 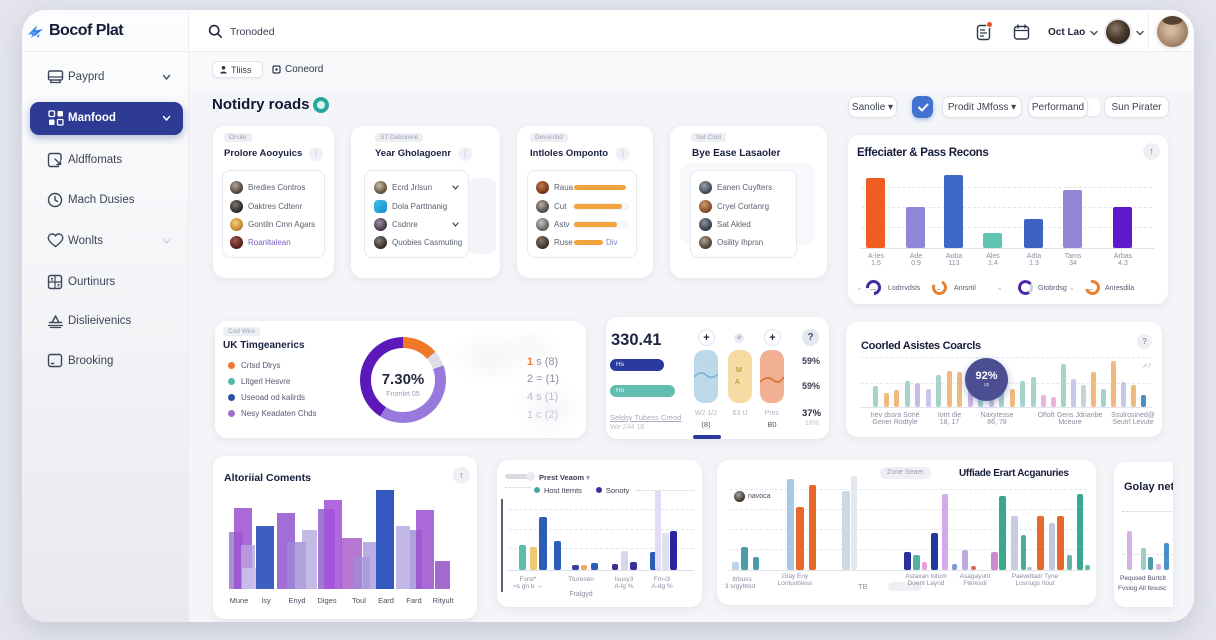 I want to click on svg-text: M, so click(x=739, y=370).